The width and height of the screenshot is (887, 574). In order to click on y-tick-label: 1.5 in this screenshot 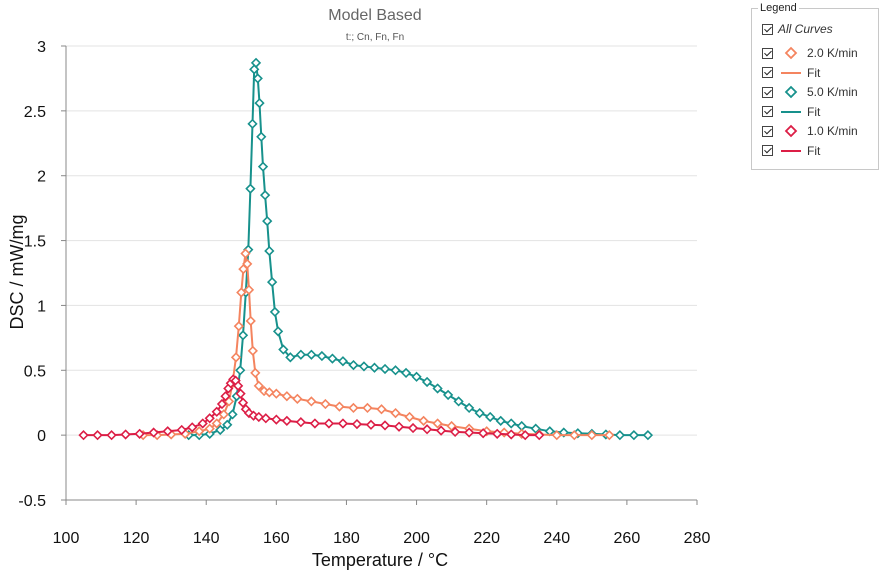, I will do `click(35, 242)`.